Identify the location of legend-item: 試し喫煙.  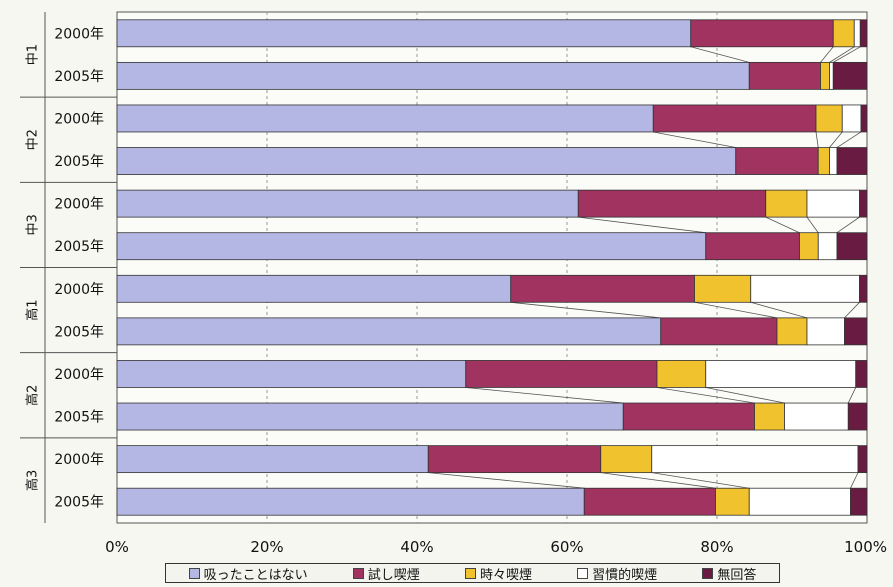
(386, 573).